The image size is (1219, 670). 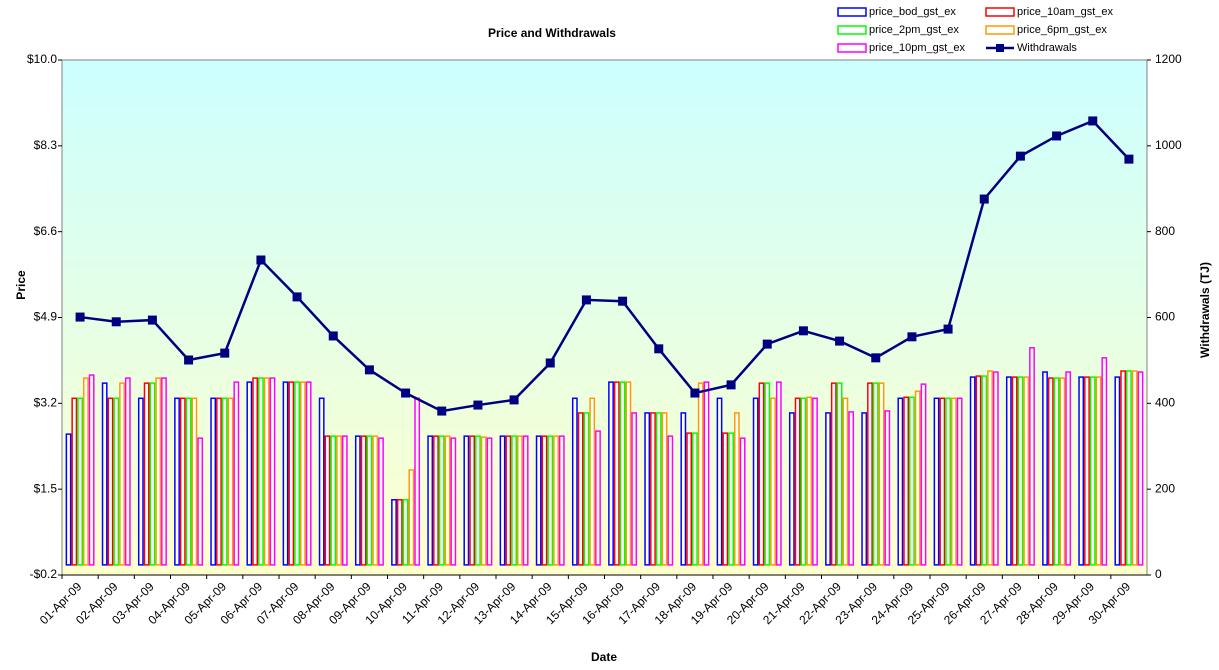 I want to click on y-tick-label: $10.0, so click(x=42, y=59).